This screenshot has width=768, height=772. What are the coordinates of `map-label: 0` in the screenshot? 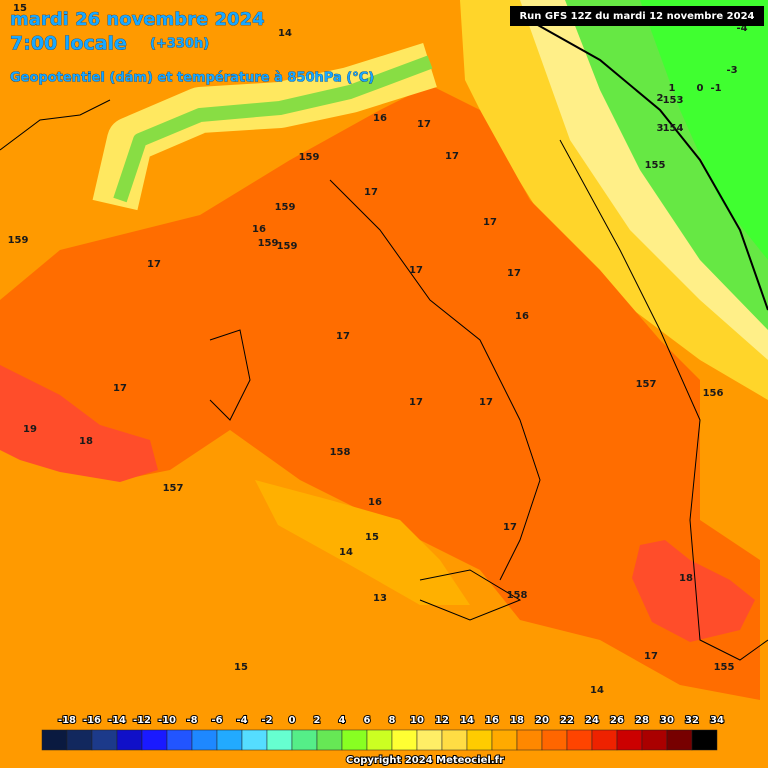 It's located at (700, 88).